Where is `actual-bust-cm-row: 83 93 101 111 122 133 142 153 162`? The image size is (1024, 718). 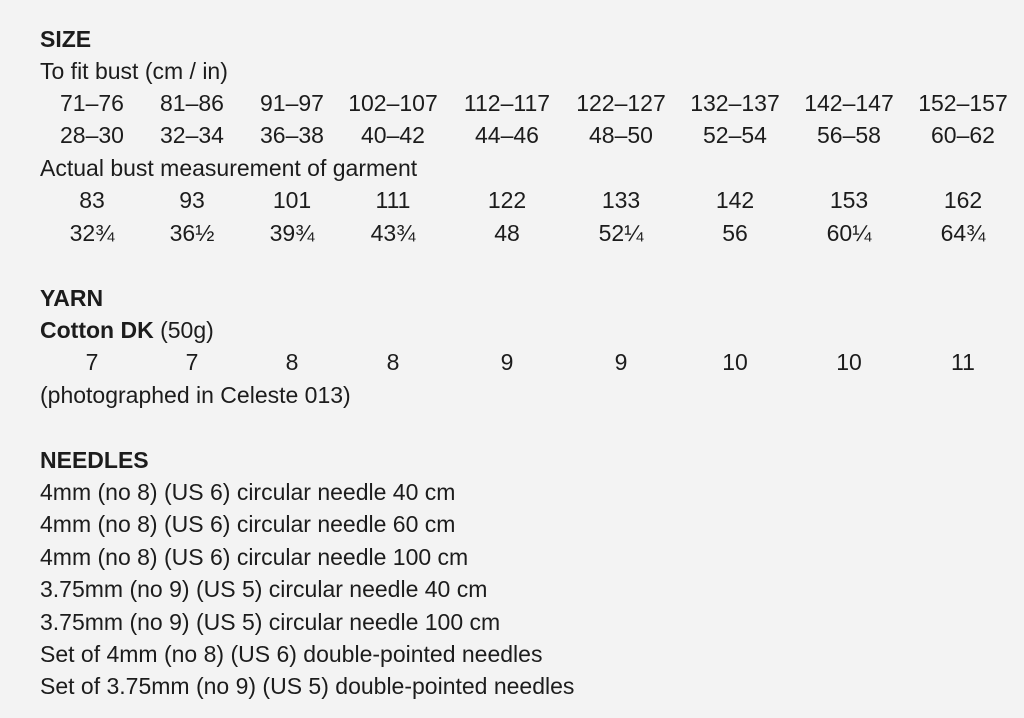 actual-bust-cm-row: 83 93 101 111 122 133 142 153 162 is located at coordinates (512, 200).